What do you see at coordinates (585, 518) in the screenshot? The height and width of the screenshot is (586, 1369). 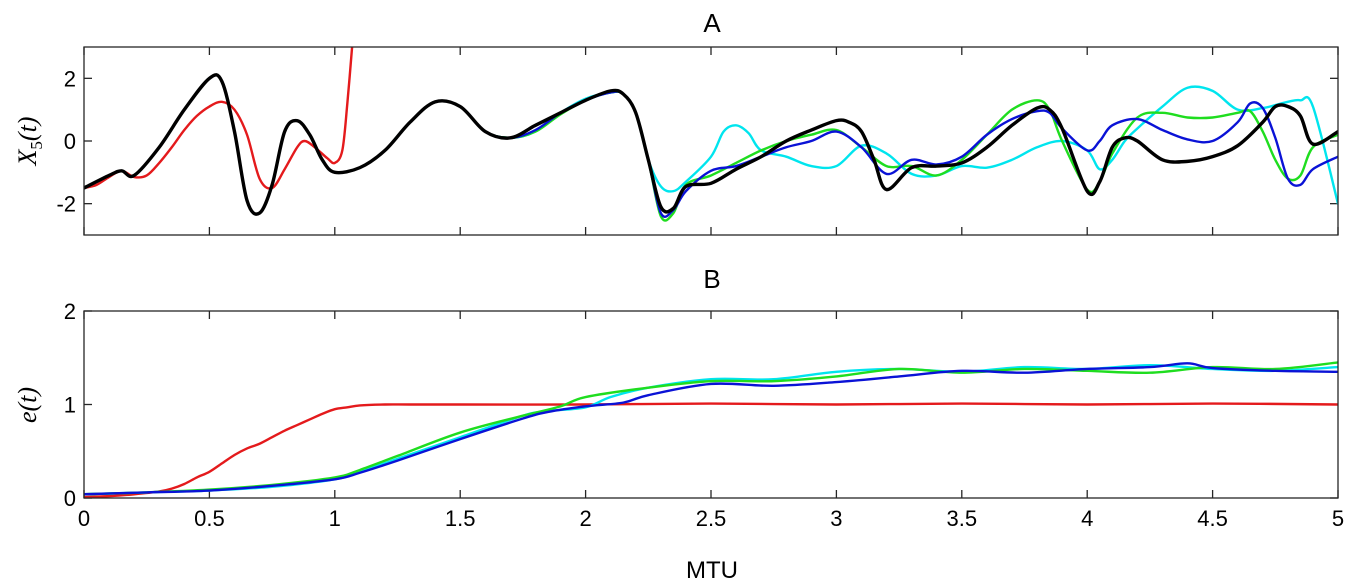 I see `panel-b-xtick-label: 2` at bounding box center [585, 518].